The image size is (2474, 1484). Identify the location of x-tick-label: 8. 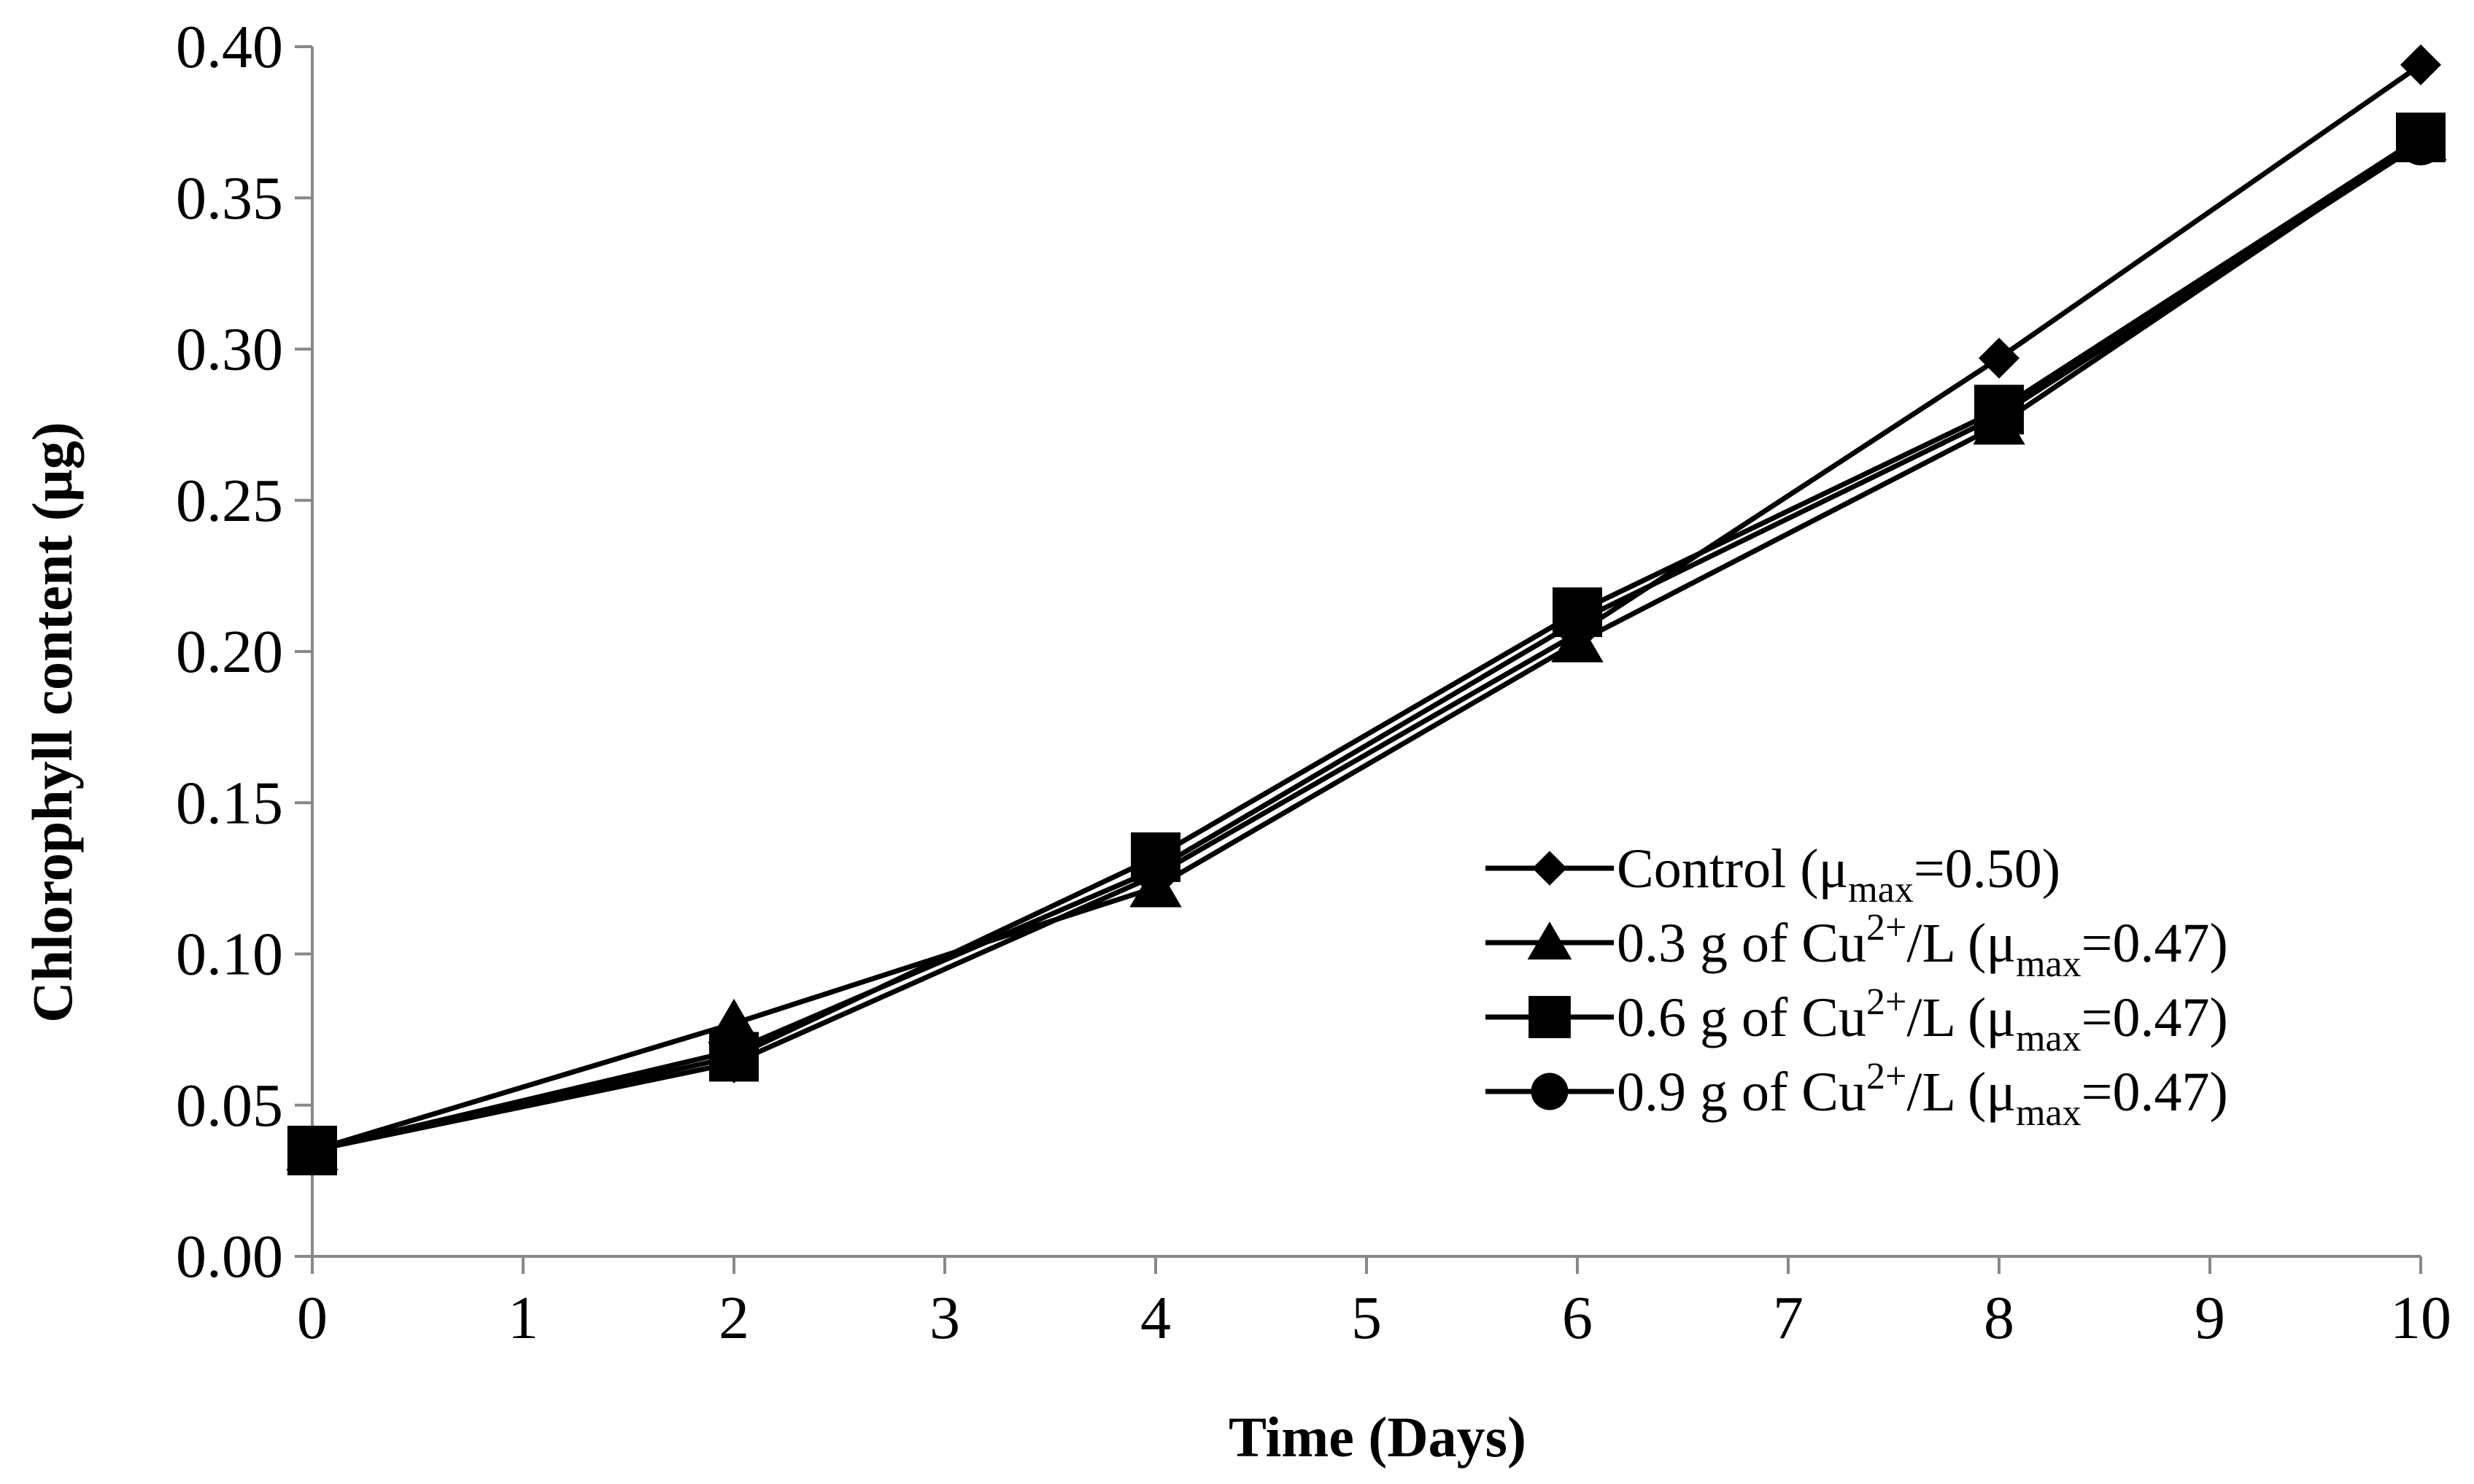
(1999, 1318).